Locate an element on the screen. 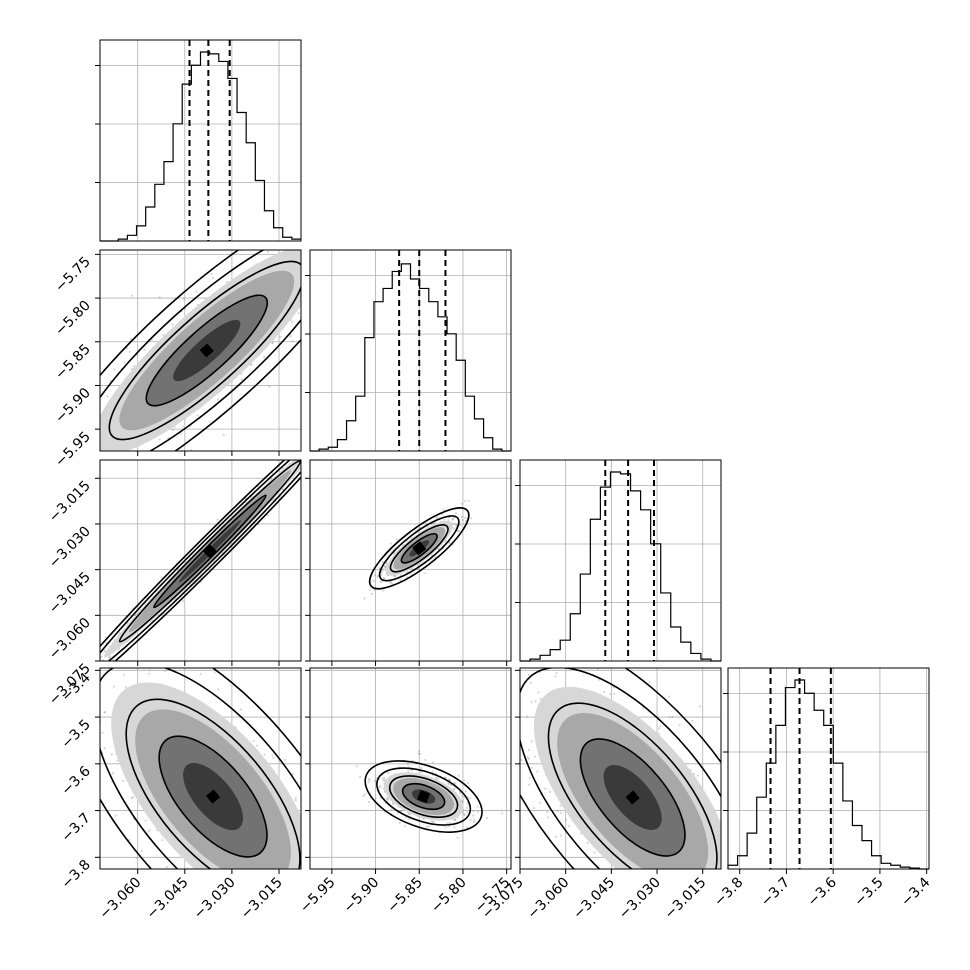 This screenshot has height=970, width=970. x-tick-label: −5.80 is located at coordinates (449, 896).